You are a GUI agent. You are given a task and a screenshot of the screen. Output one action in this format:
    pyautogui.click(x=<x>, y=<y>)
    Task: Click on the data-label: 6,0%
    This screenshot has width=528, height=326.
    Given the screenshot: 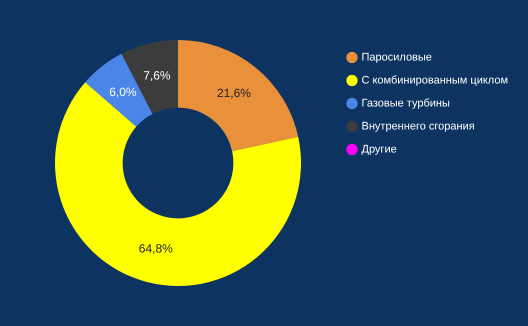 What is the action you would take?
    pyautogui.click(x=123, y=92)
    